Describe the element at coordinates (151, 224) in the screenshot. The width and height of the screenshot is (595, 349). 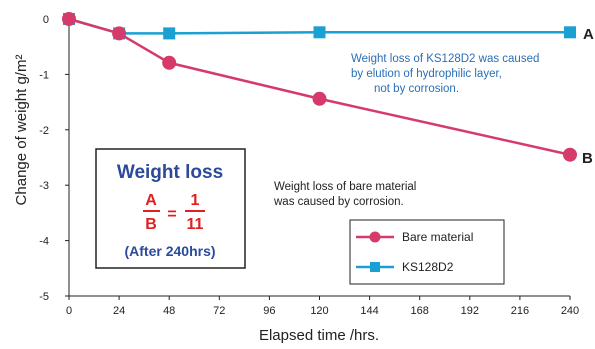
I see `ratio-denominator-left: B` at that location.